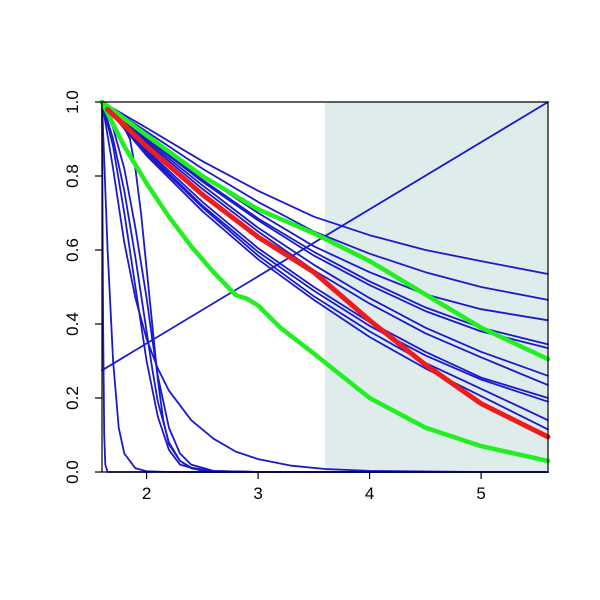 The height and width of the screenshot is (600, 600). I want to click on y-tick-label: 0.6, so click(72, 250).